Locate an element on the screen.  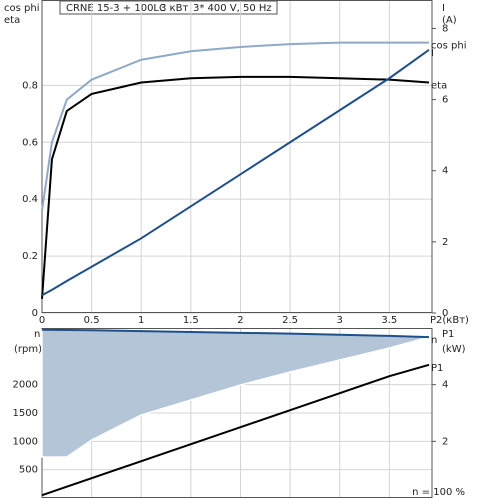
y-label: cos phi is located at coordinates (21, 8).